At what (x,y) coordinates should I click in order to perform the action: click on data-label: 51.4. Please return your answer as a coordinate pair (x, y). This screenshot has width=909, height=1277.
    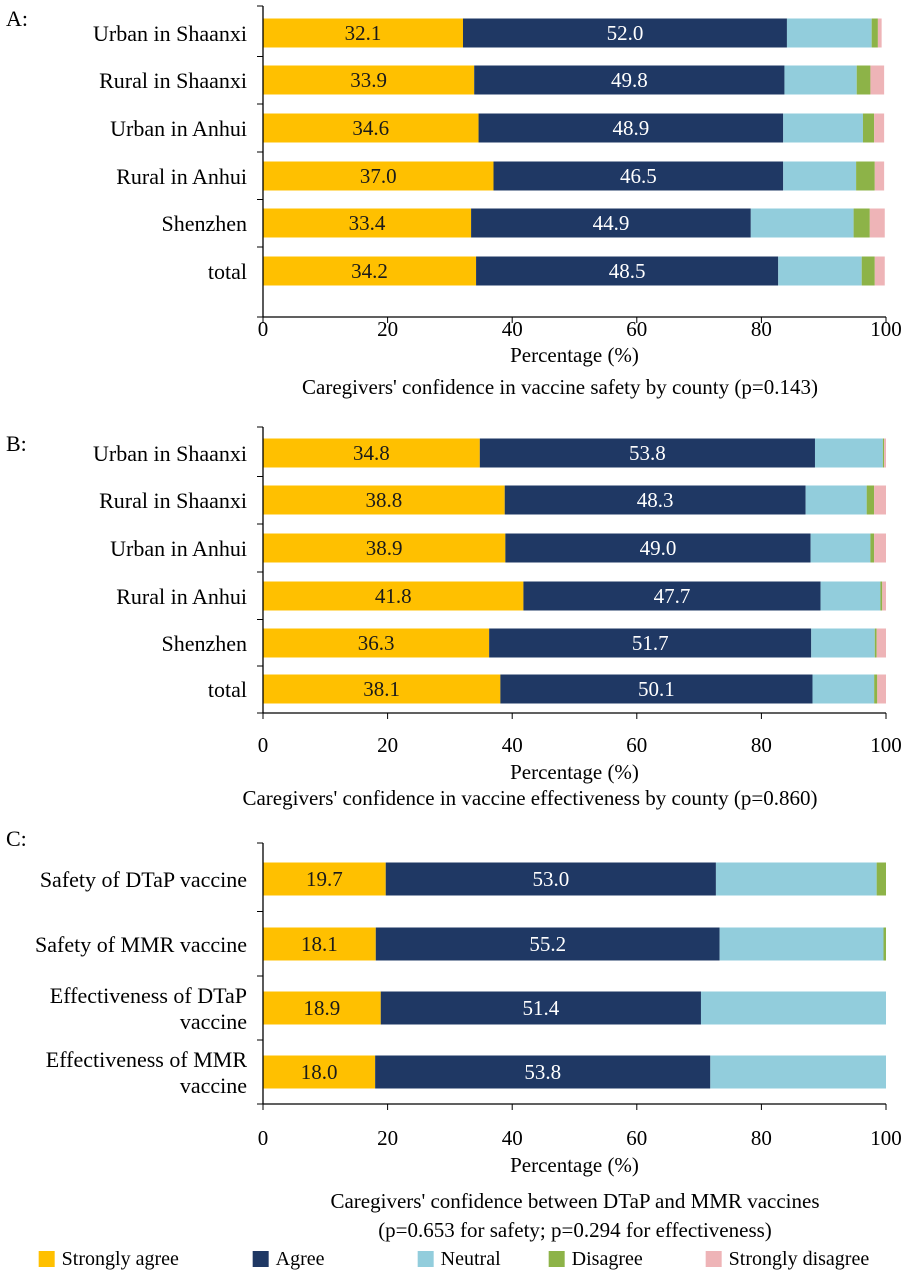
    Looking at the image, I should click on (540, 1008).